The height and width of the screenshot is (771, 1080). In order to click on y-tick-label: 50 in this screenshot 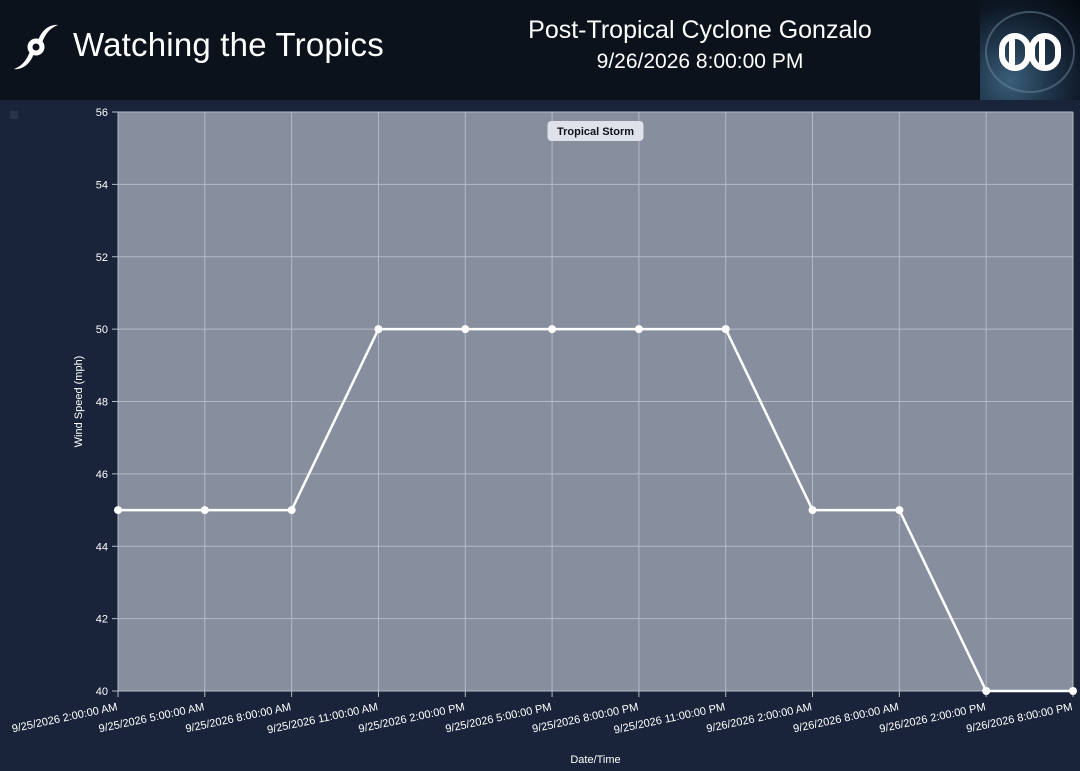, I will do `click(102, 330)`.